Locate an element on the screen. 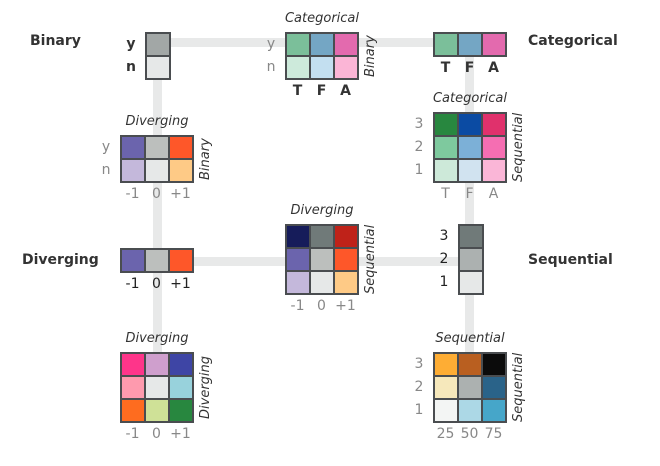  diverging-label: Diverging is located at coordinates (60, 260).